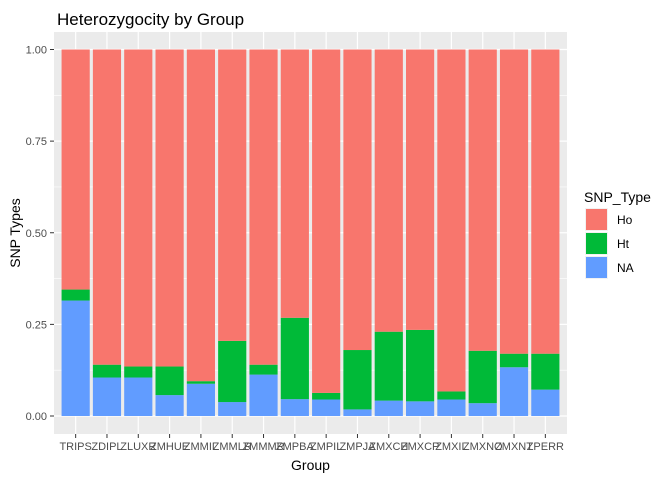  Describe the element at coordinates (514, 201) in the screenshot. I see `bar-ho-zmxnt` at that location.